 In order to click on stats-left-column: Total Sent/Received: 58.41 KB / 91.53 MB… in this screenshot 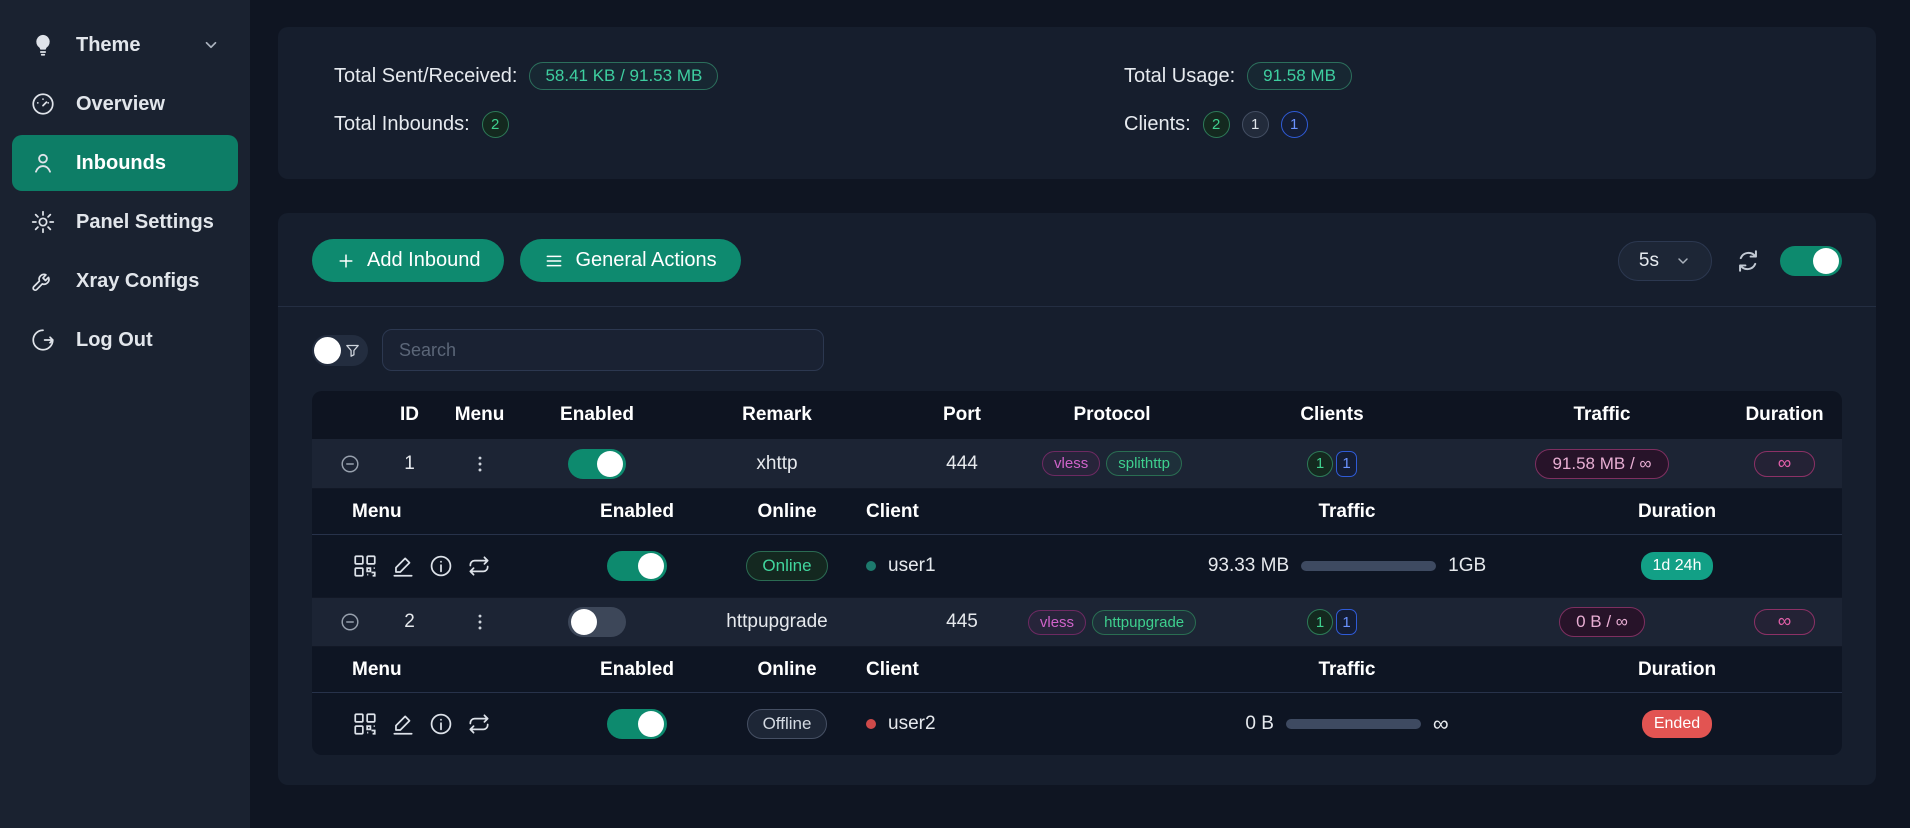, I will do `click(729, 107)`.